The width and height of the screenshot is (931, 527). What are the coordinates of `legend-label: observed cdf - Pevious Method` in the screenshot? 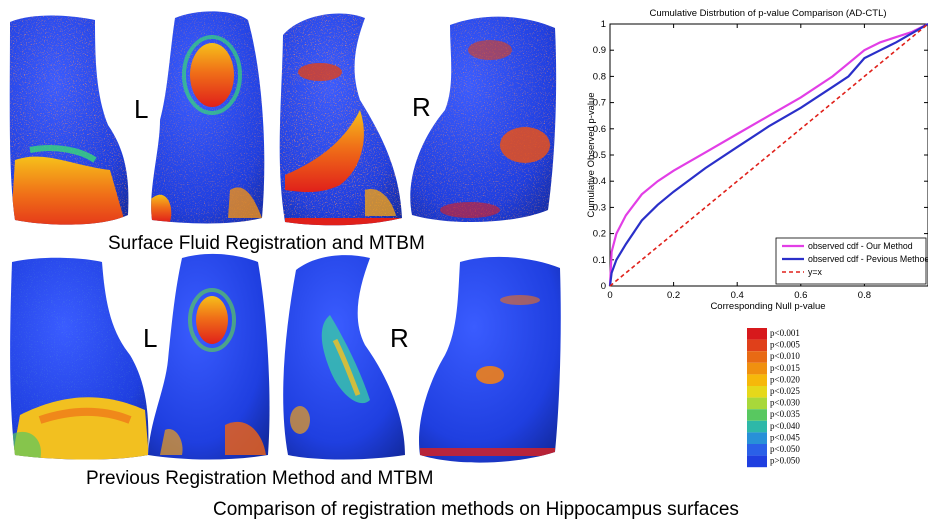 It's located at (868, 259).